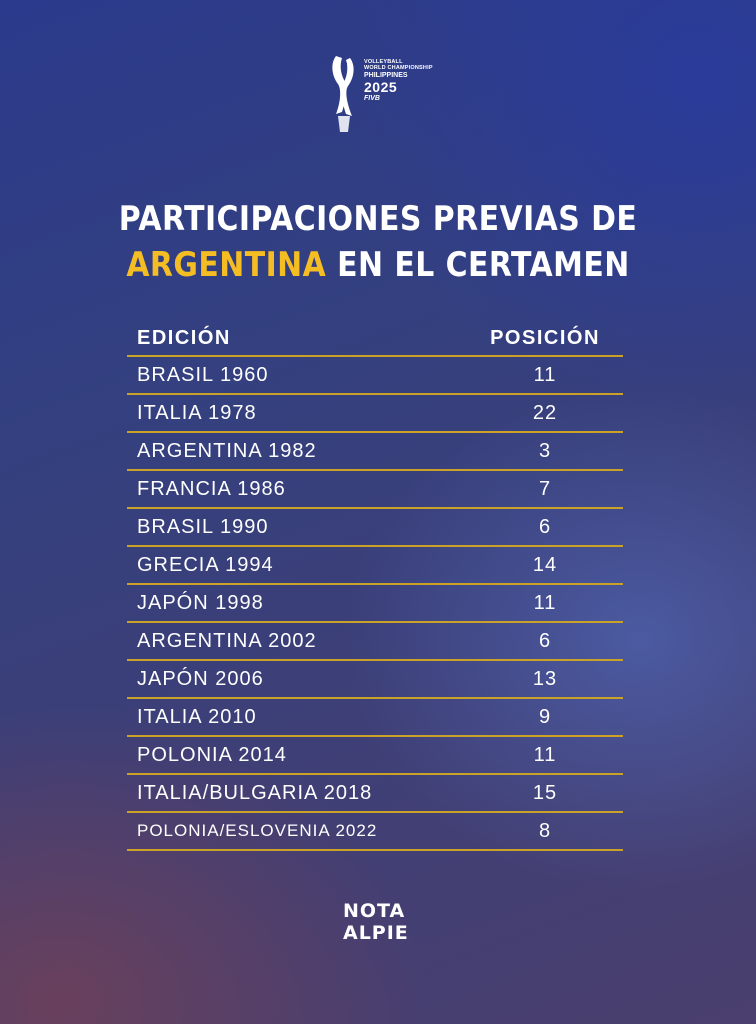  What do you see at coordinates (383, 62) in the screenshot?
I see `logo-line-volleyball: VOLLEYBALL` at bounding box center [383, 62].